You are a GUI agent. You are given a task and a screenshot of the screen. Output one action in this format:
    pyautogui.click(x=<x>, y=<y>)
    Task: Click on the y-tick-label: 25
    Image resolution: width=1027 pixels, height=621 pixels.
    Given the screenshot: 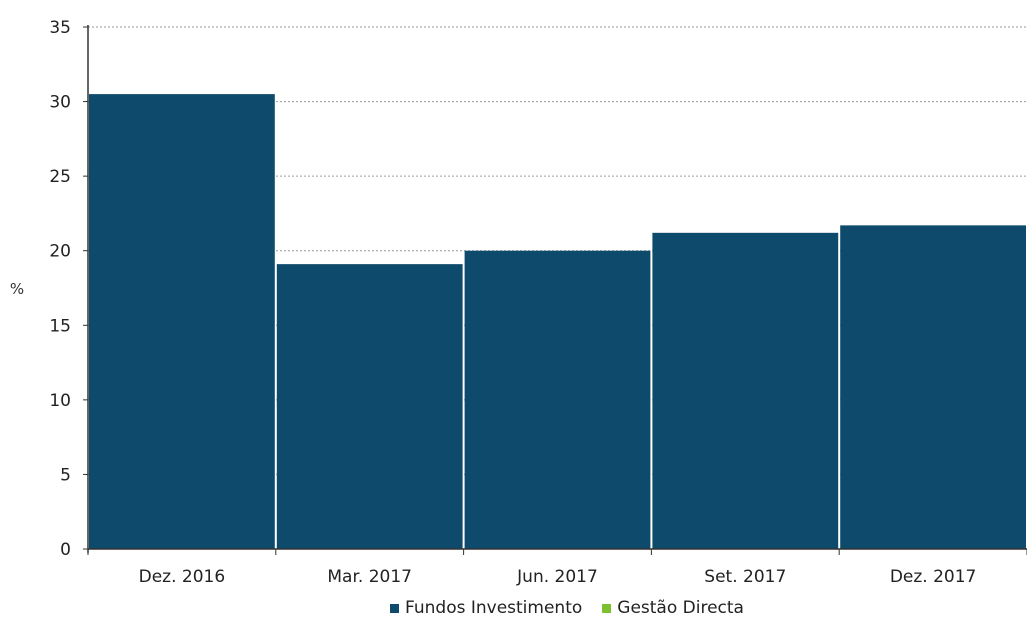 What is the action you would take?
    pyautogui.click(x=60, y=177)
    